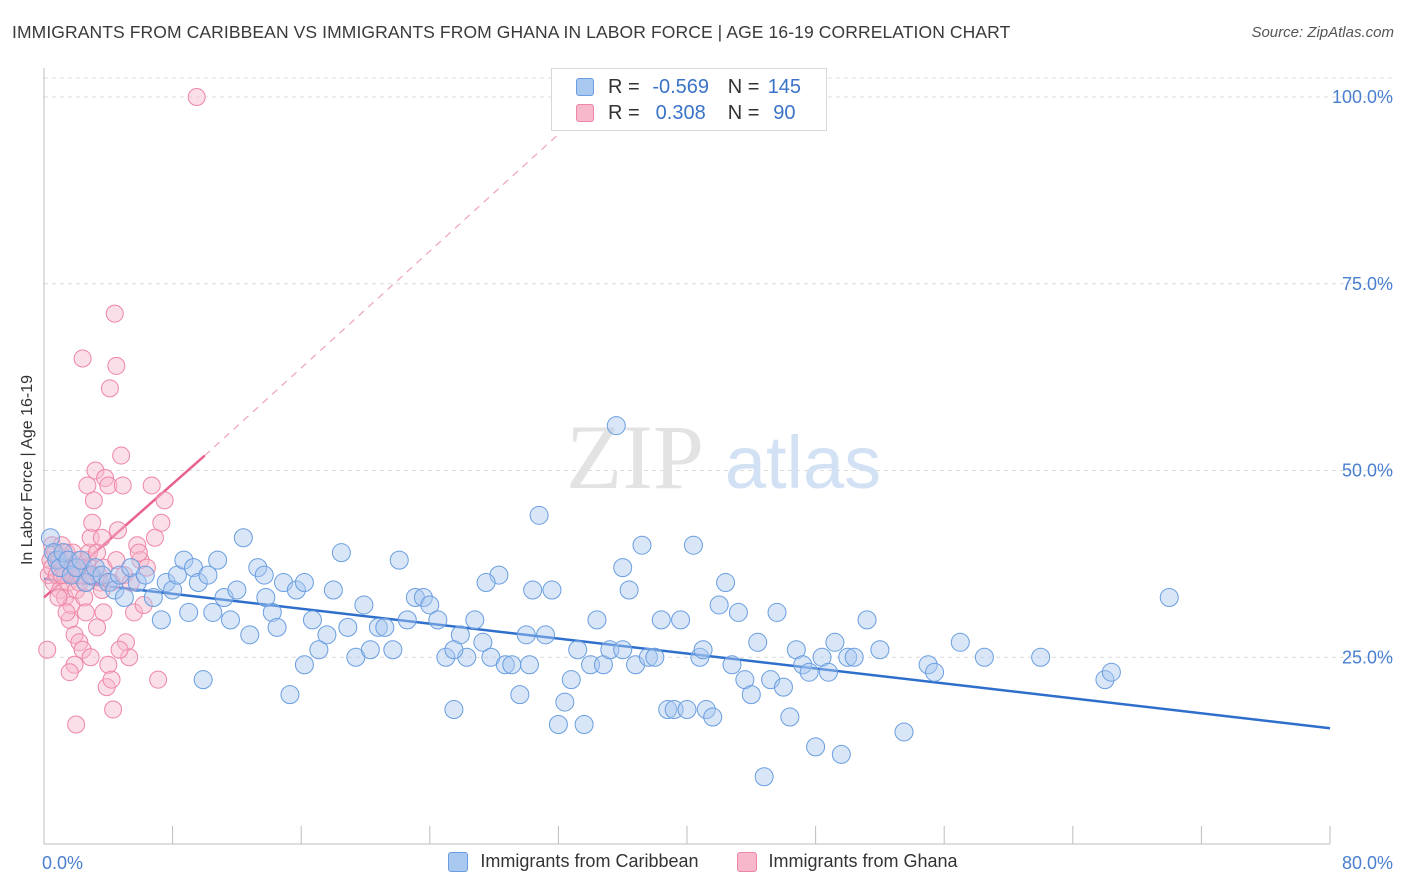 The width and height of the screenshot is (1406, 892). What do you see at coordinates (689, 99) in the screenshot?
I see `correlation-legend: R = -0.569 N = 145 R = 0.308 N = 90` at bounding box center [689, 99].